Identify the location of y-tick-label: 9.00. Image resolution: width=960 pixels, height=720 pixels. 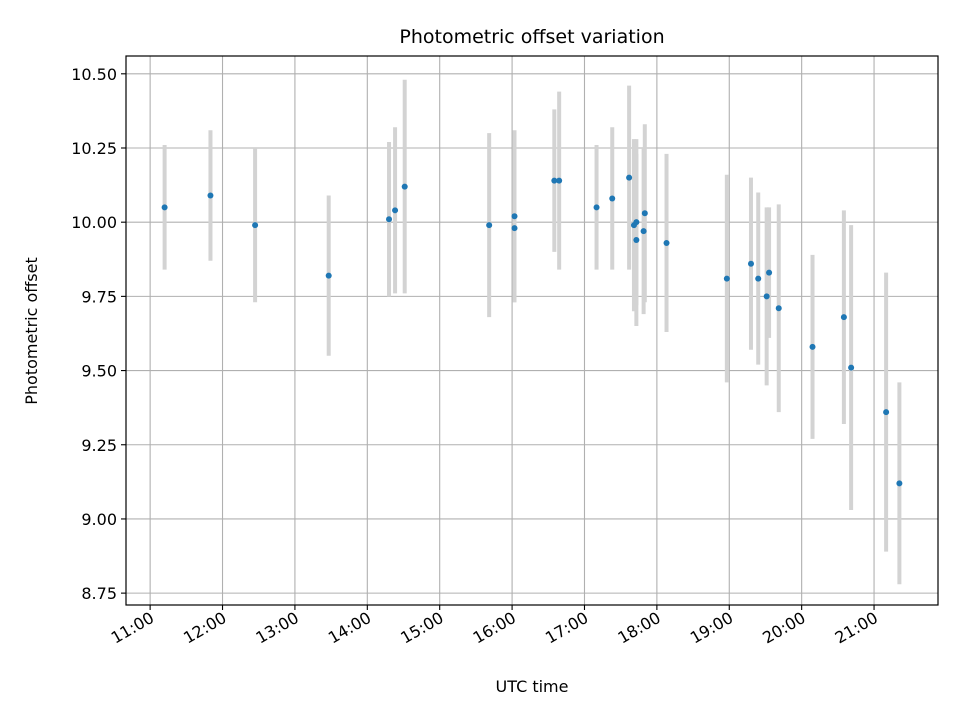
(99, 519).